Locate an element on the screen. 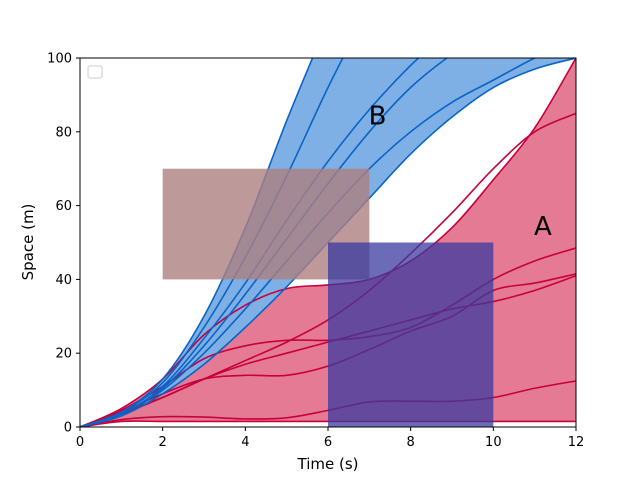 Image resolution: width=640 pixels, height=480 pixels. annotation-a: A is located at coordinates (543, 227).